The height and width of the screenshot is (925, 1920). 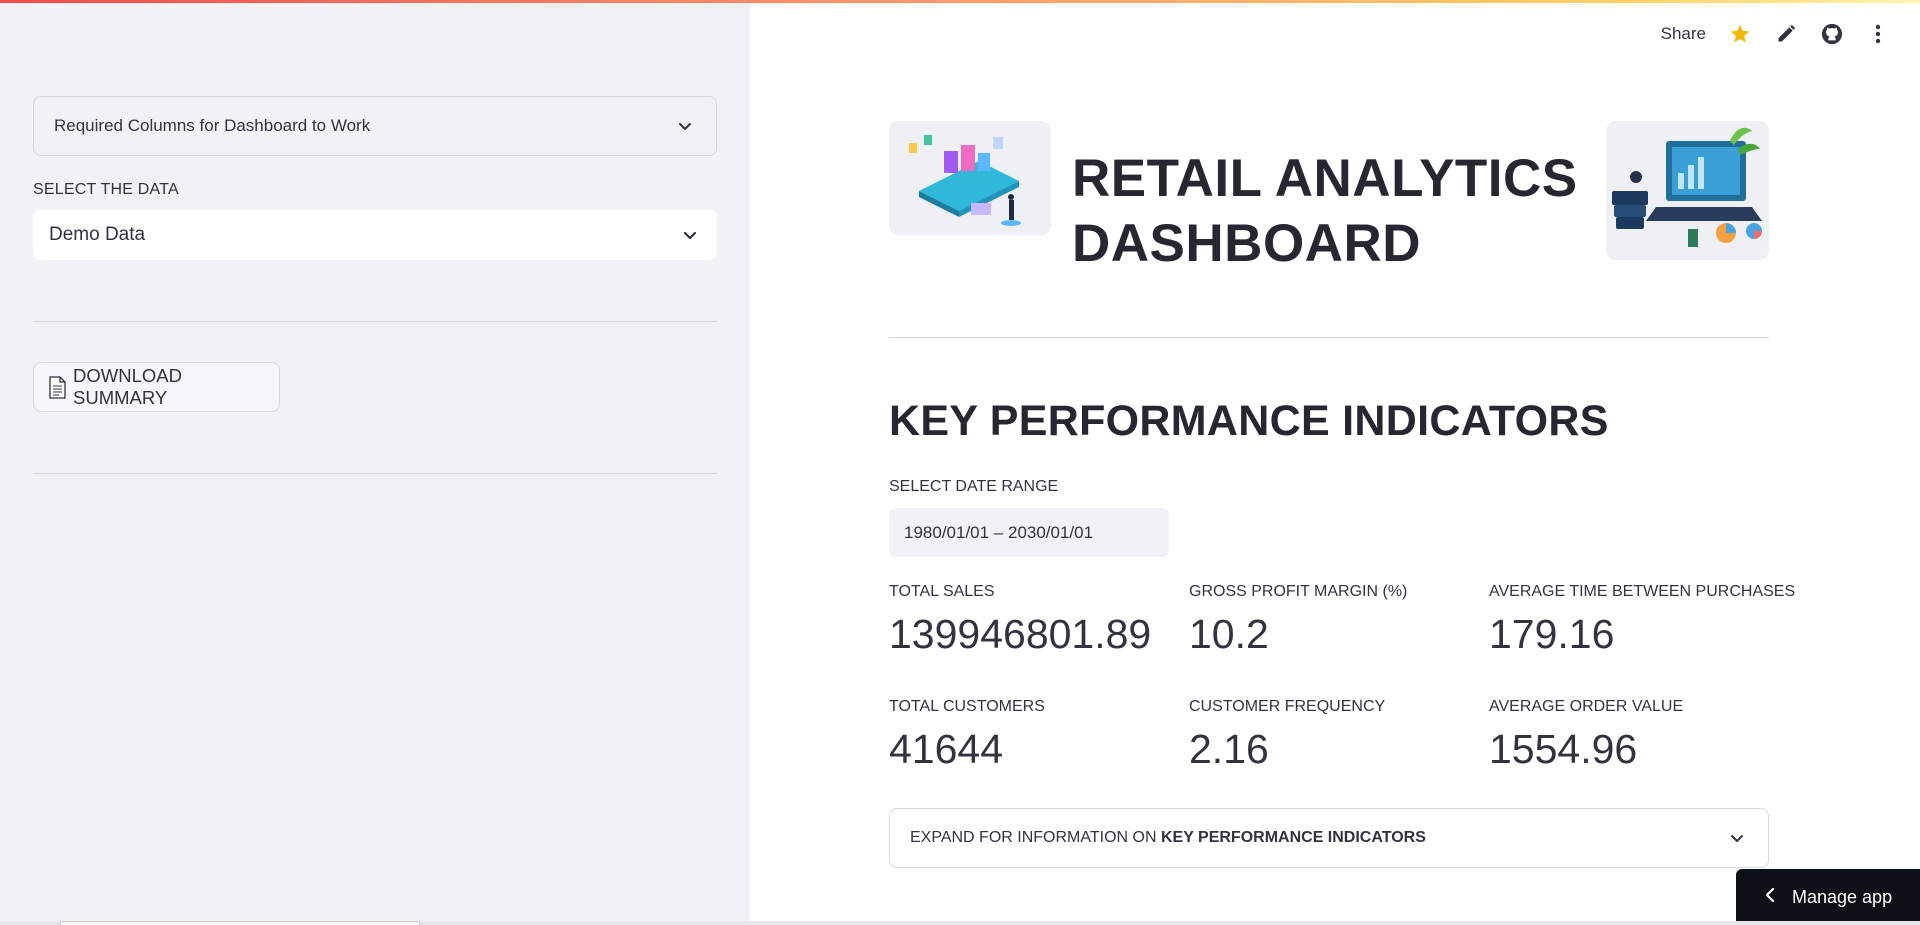 What do you see at coordinates (240, 923) in the screenshot?
I see `bottom-cutoff-field` at bounding box center [240, 923].